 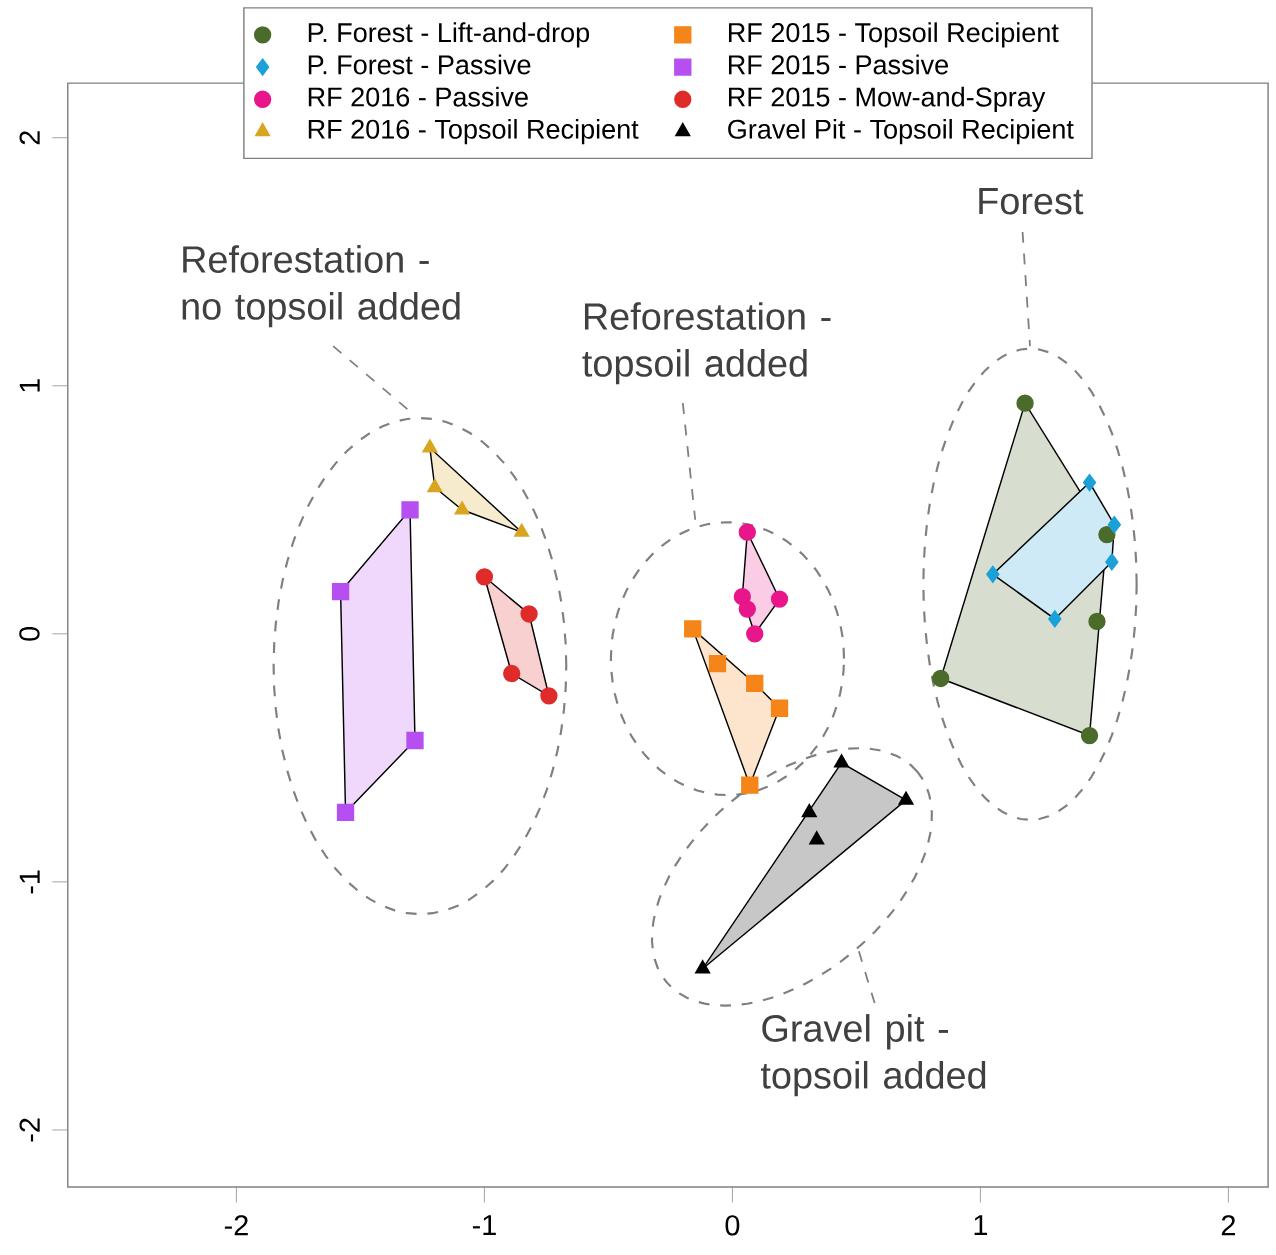 I want to click on annotation: Reforestation - topsoil added, so click(x=706, y=343).